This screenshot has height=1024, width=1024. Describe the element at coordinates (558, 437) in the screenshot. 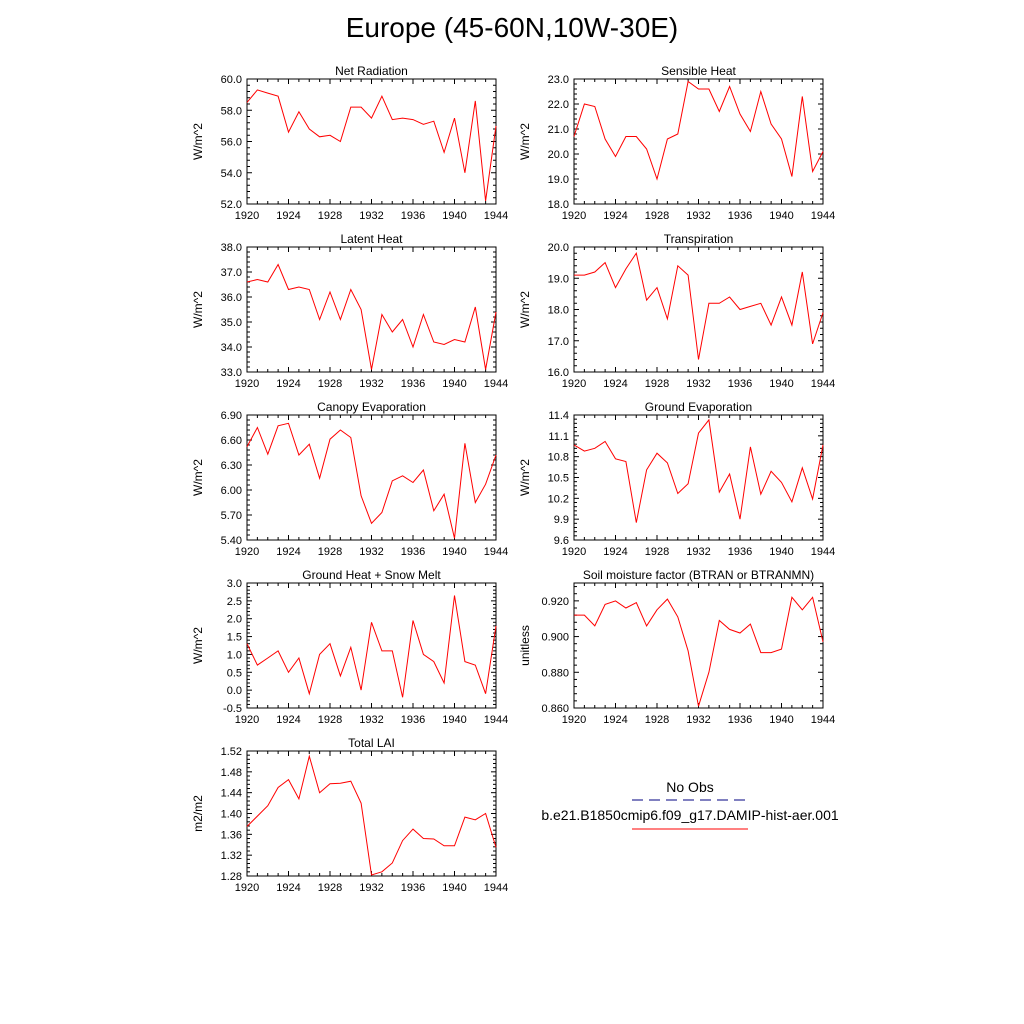

I see `y-tick-label: 11.1` at that location.